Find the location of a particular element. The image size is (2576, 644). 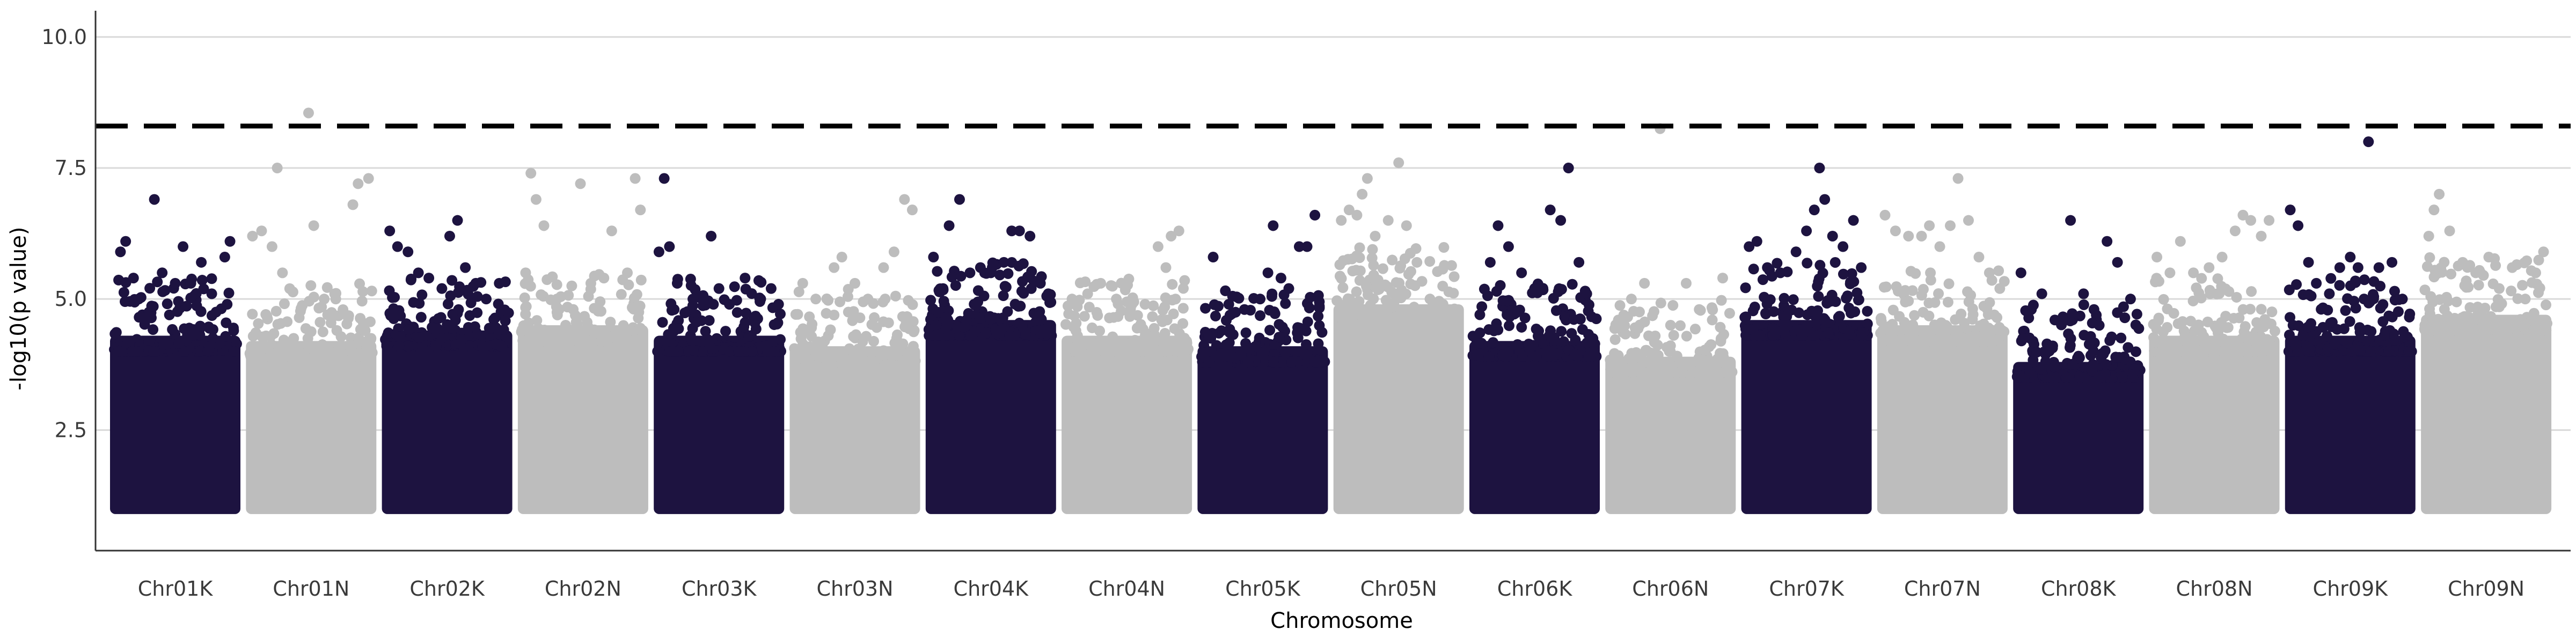

x-tick-label: Chr06N is located at coordinates (1670, 589).